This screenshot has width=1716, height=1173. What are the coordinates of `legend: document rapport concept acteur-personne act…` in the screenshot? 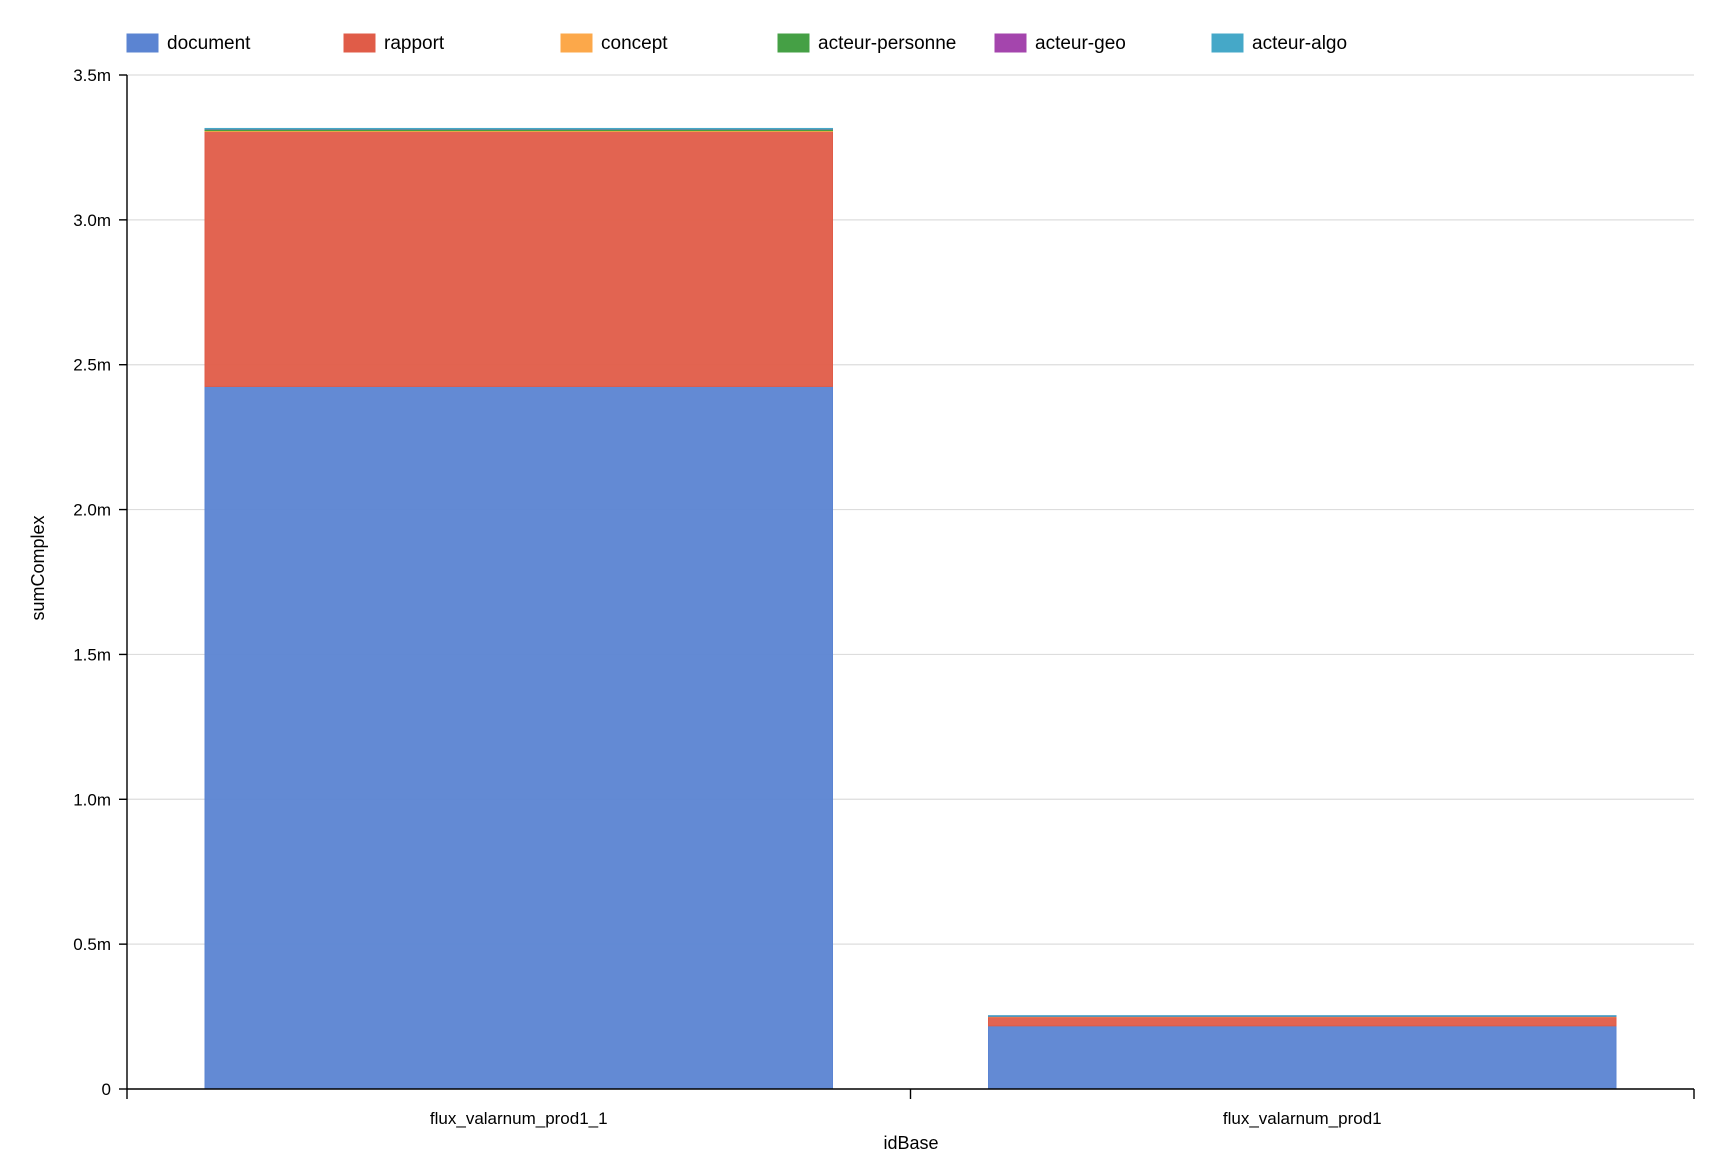 It's located at (736, 43).